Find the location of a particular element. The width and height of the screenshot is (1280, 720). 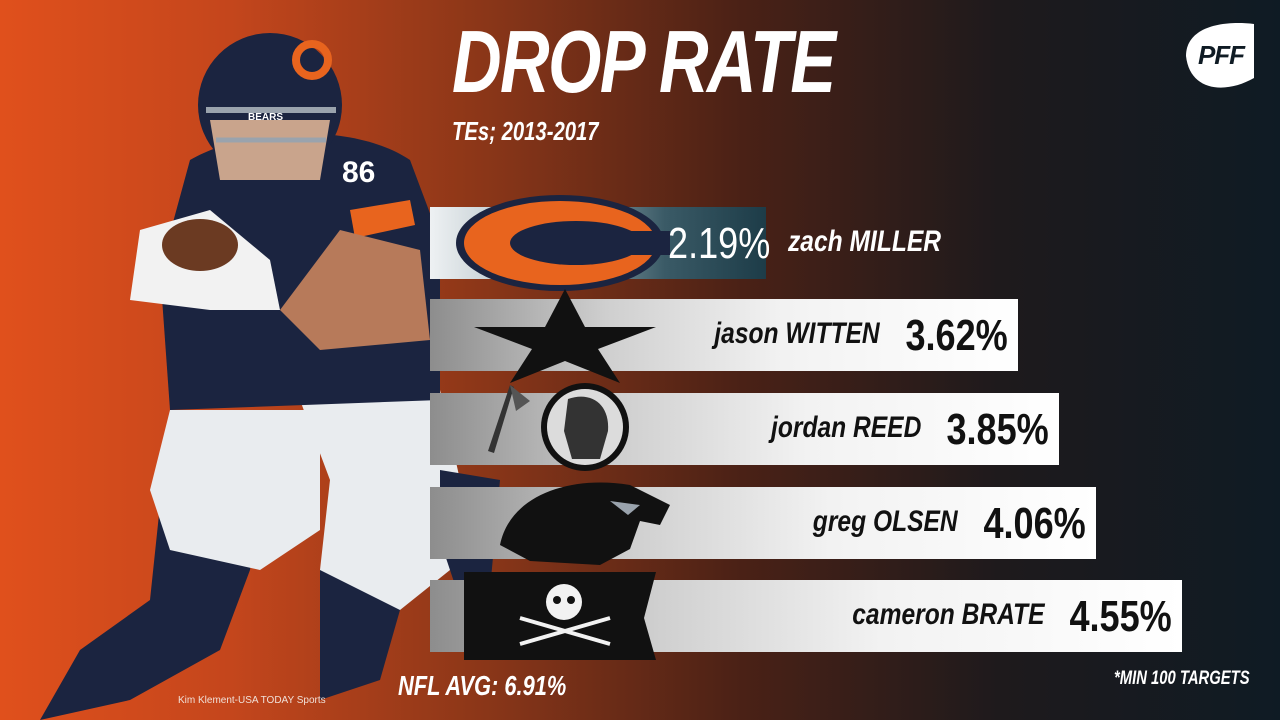

bar-row-2: jason WITTEN 3.62% is located at coordinates (724, 336).